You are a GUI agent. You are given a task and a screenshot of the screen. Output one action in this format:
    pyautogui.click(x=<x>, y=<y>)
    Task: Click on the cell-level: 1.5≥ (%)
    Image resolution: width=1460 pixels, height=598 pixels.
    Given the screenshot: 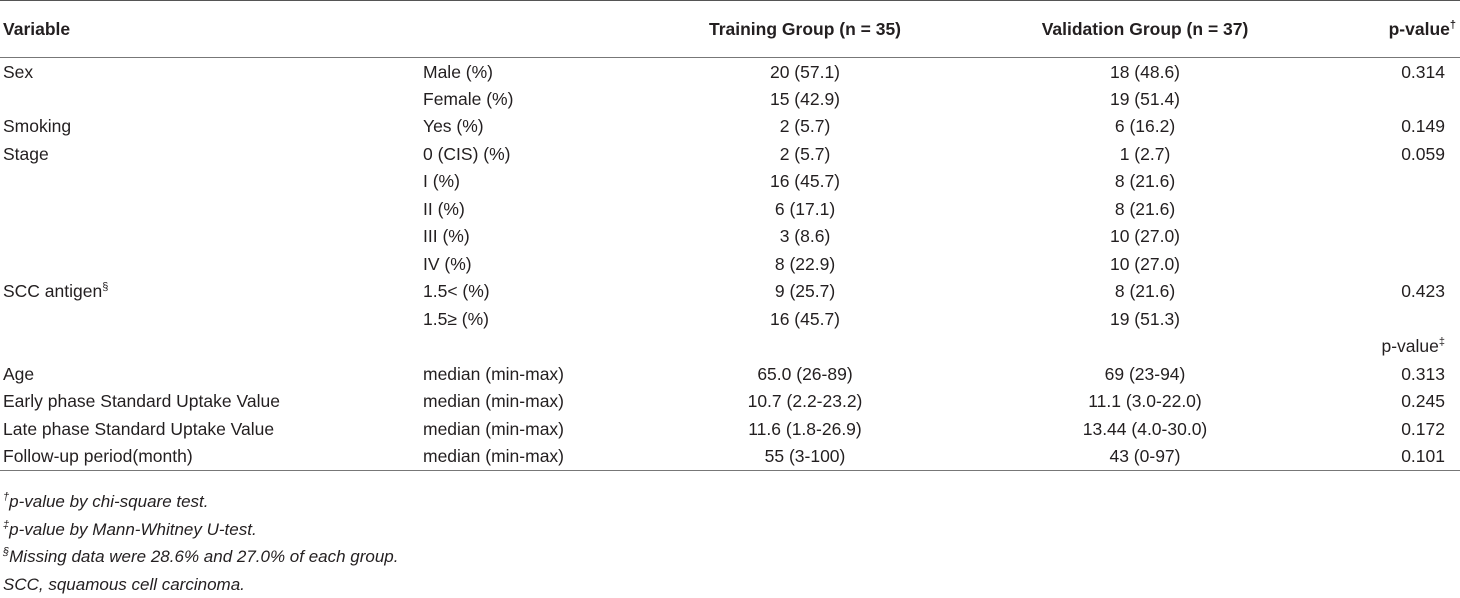 What is the action you would take?
    pyautogui.click(x=530, y=319)
    